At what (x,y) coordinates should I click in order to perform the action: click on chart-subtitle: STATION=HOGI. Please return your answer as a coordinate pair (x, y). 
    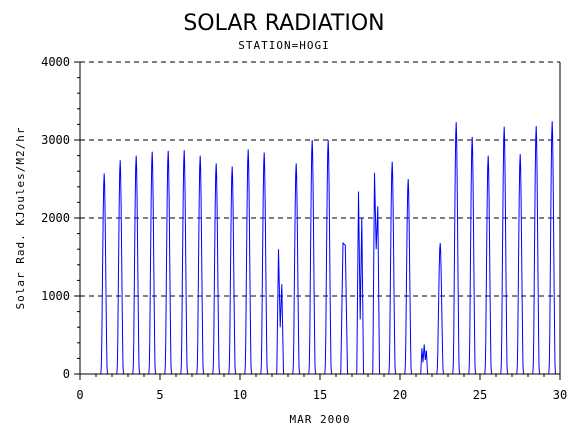
    Looking at the image, I should click on (283, 45).